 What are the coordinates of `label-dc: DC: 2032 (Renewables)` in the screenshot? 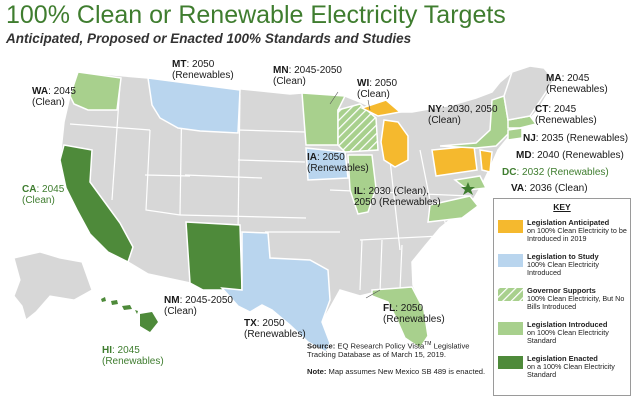 It's located at (555, 172).